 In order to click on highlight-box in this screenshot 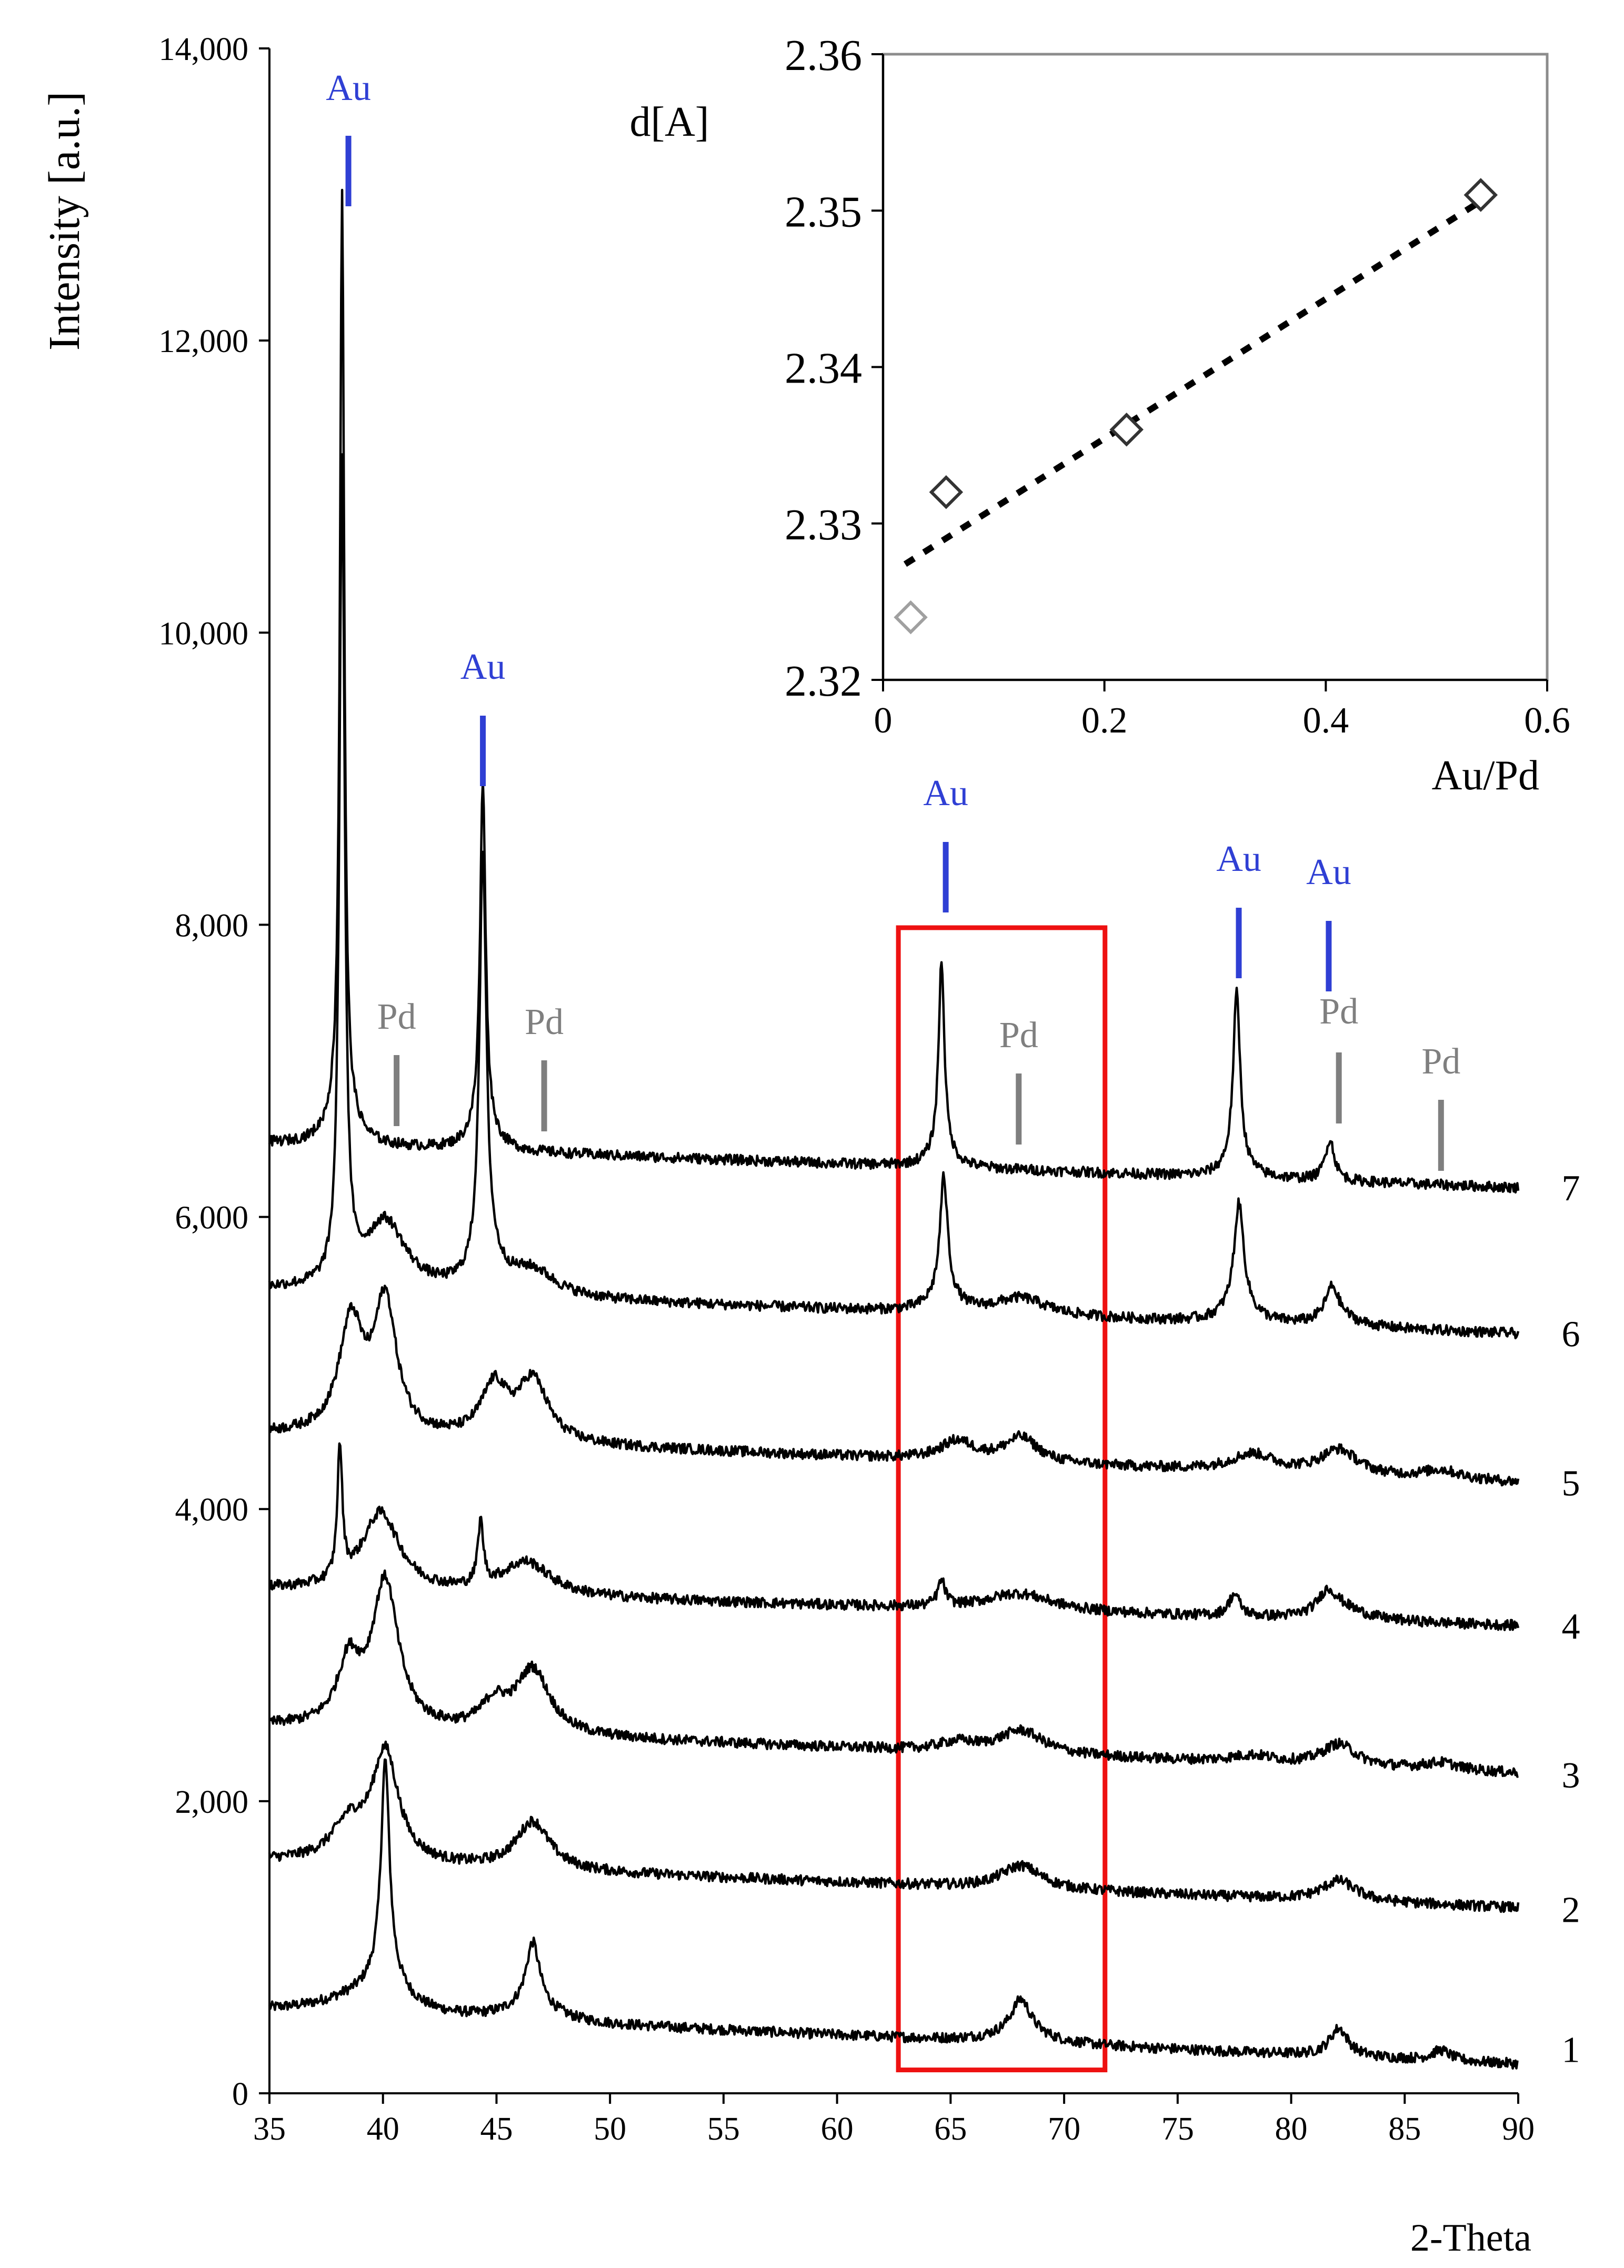, I will do `click(1002, 1499)`.